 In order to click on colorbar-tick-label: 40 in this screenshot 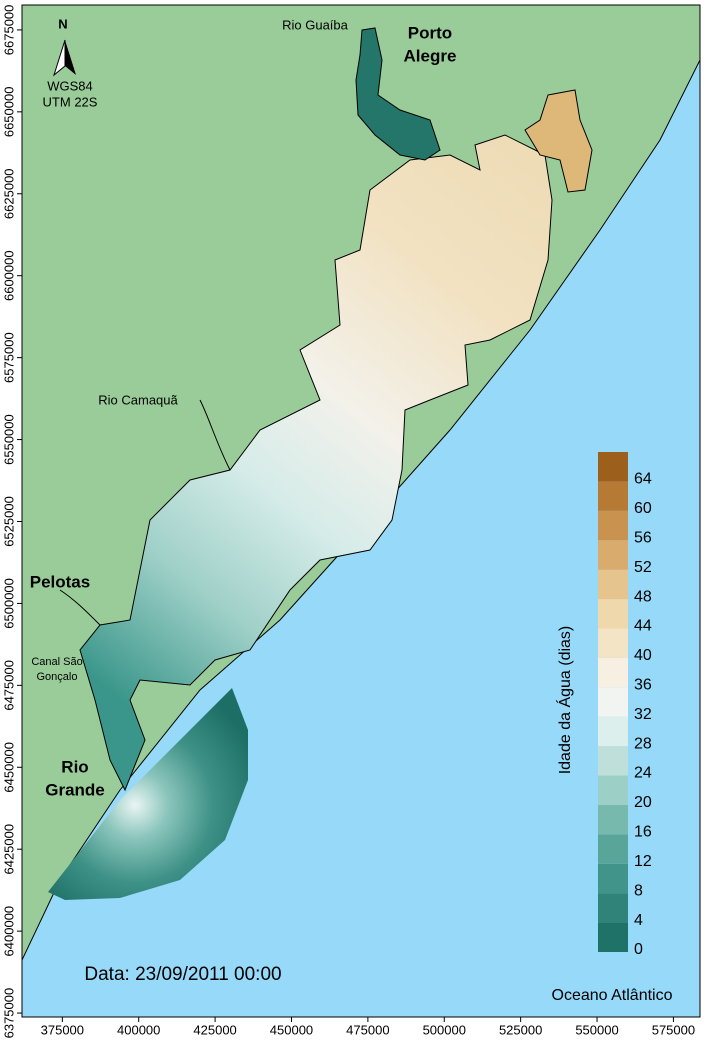, I will do `click(643, 655)`.